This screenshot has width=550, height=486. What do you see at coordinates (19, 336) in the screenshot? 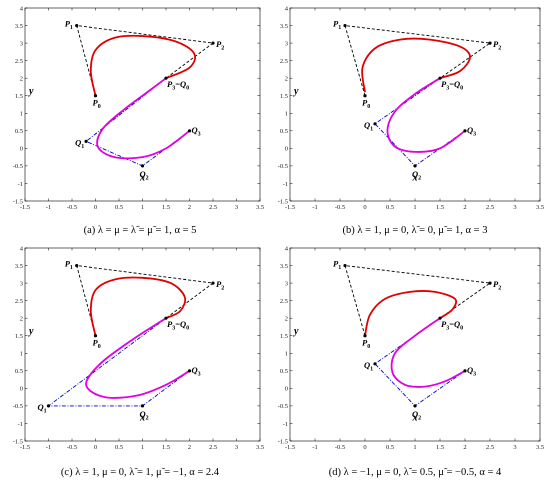
I see `y-tick-label: 1.5` at bounding box center [19, 336].